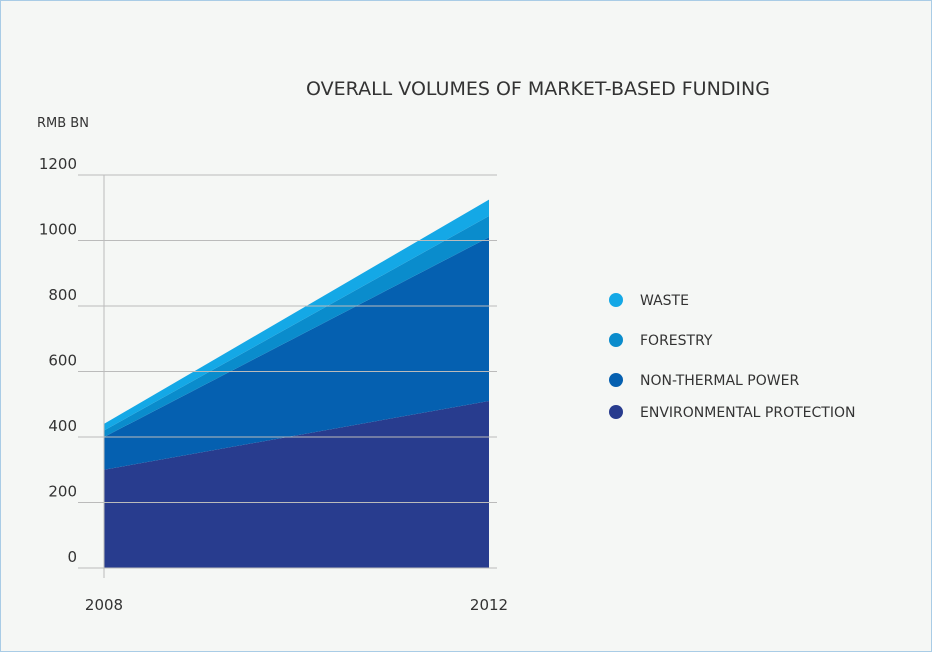 This screenshot has width=932, height=652. Describe the element at coordinates (489, 605) in the screenshot. I see `x-tick-label: 2012` at that location.